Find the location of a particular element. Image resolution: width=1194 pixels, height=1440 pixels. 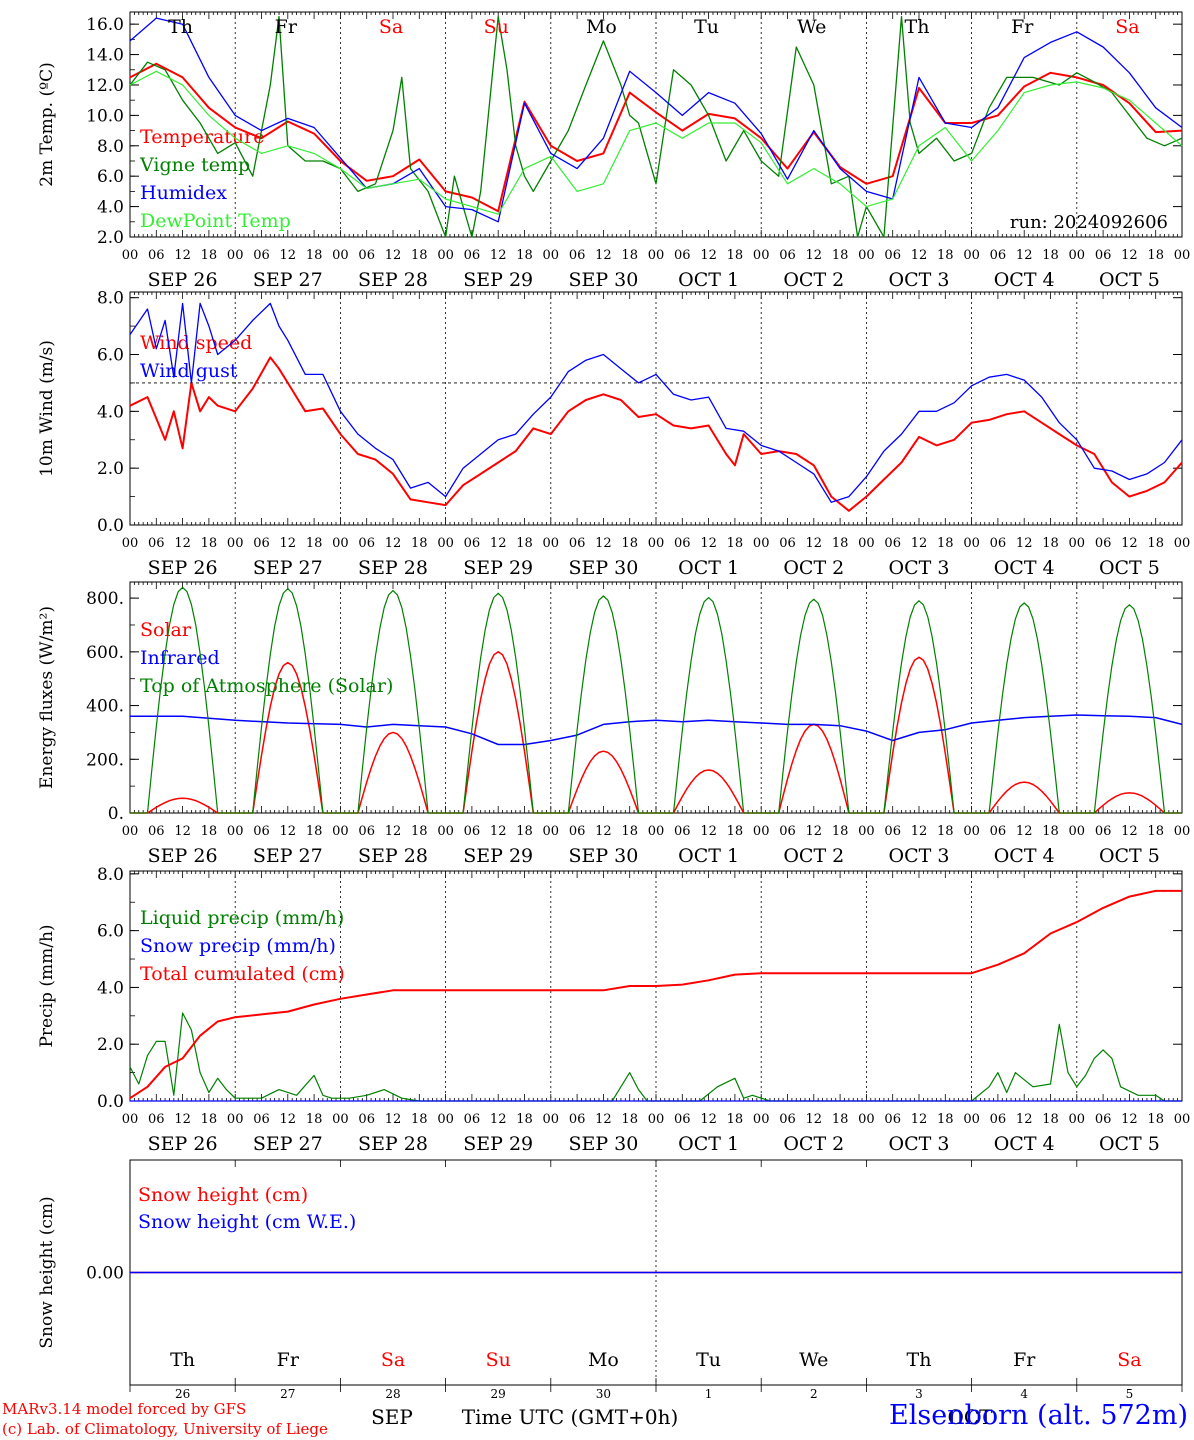

legend-entry: Vigne temp is located at coordinates (194, 165).